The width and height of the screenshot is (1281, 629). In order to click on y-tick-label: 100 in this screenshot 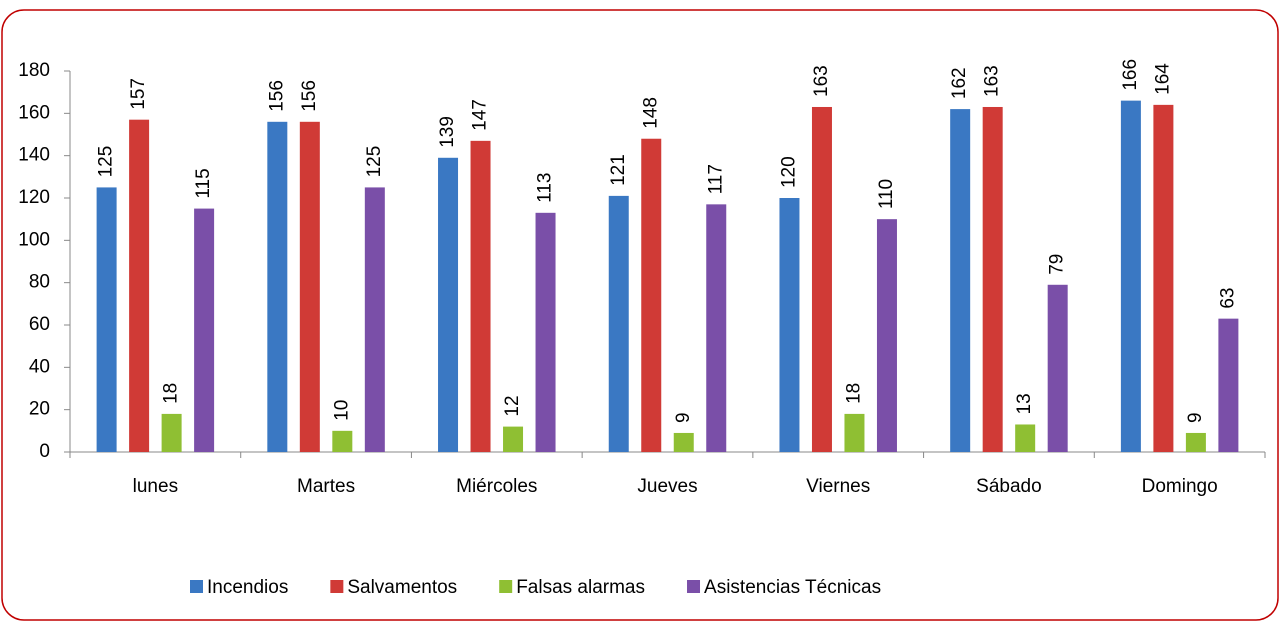, I will do `click(34, 239)`.